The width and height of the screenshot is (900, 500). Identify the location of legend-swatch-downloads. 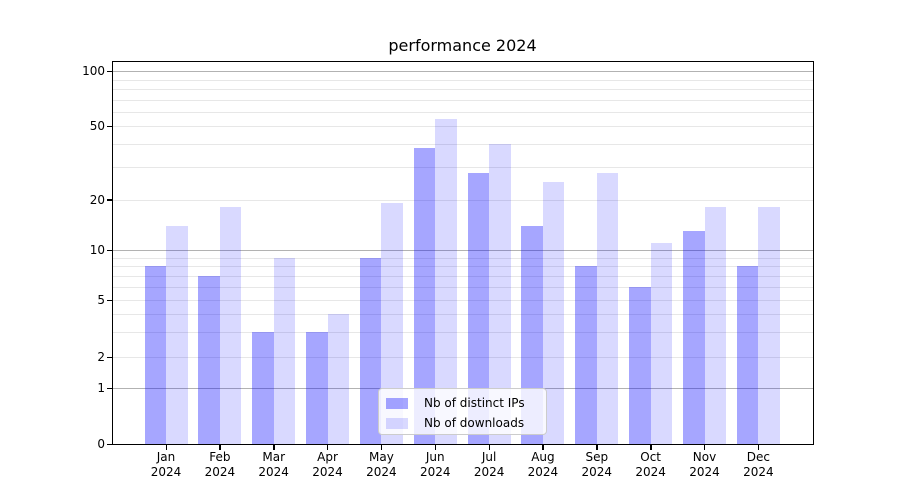
(397, 423).